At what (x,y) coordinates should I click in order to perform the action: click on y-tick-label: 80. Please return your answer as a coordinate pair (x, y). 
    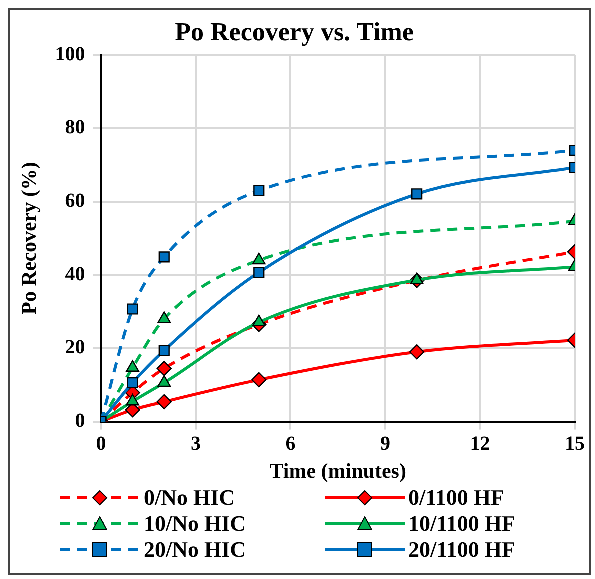
    Looking at the image, I should click on (75, 127).